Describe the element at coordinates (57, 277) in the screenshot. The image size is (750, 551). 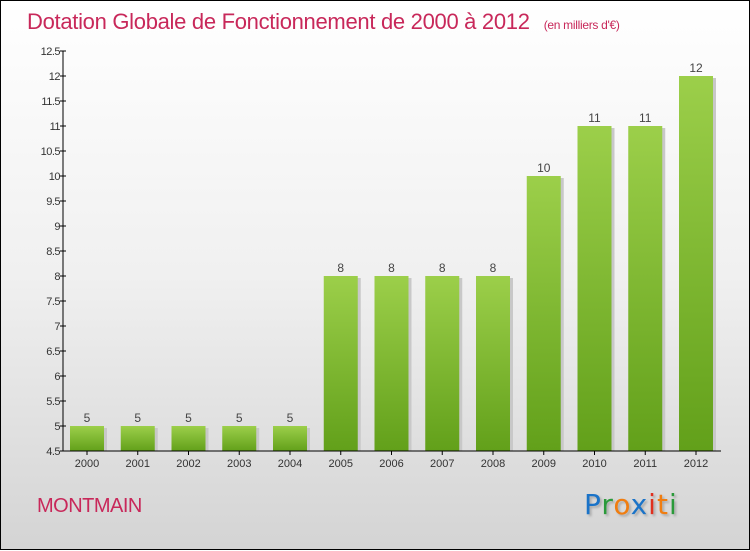
I see `y-tick-label: 8` at that location.